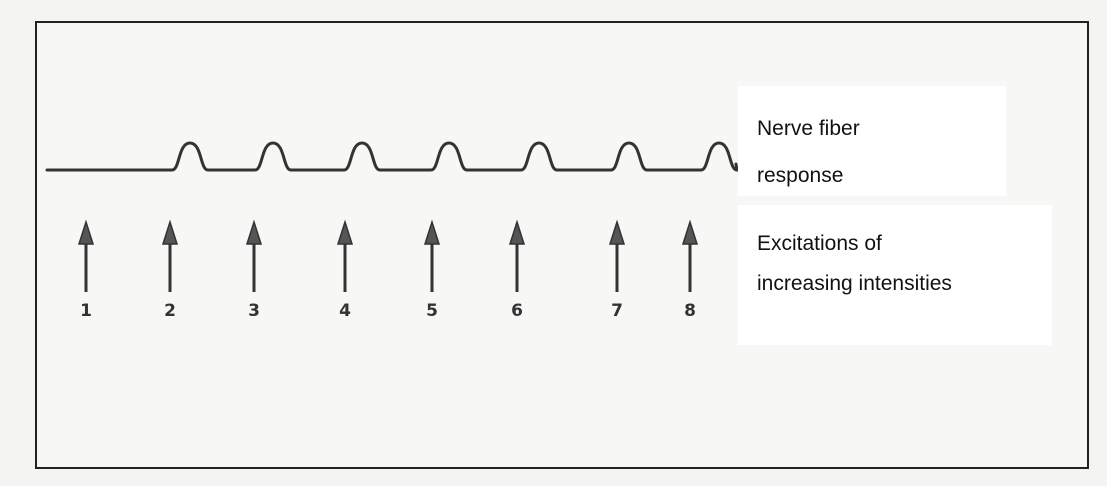  What do you see at coordinates (808, 128) in the screenshot?
I see `response-label: Nerve fiber` at bounding box center [808, 128].